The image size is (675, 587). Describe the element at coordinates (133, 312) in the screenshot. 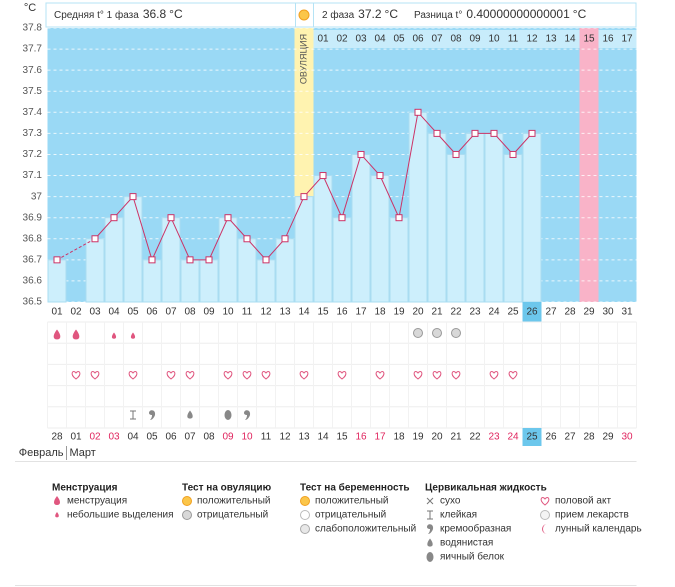

I see `x-tick-label: 05` at that location.